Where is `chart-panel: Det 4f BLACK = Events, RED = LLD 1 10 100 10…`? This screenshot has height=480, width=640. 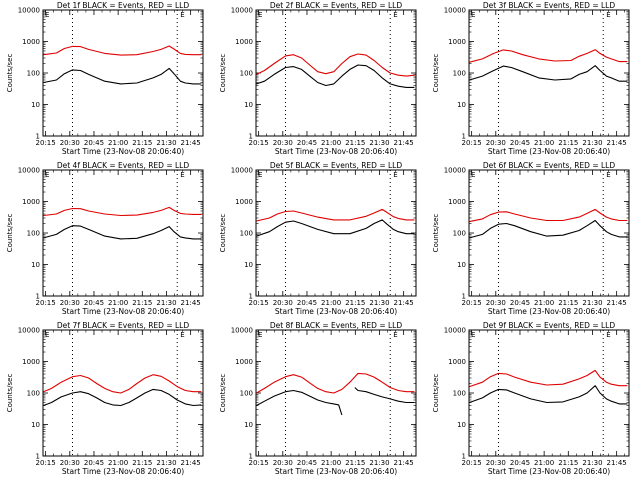
chart-panel: Det 4f BLACK = Events, RED = LLD 1 10 100 10… is located at coordinates (105, 238).